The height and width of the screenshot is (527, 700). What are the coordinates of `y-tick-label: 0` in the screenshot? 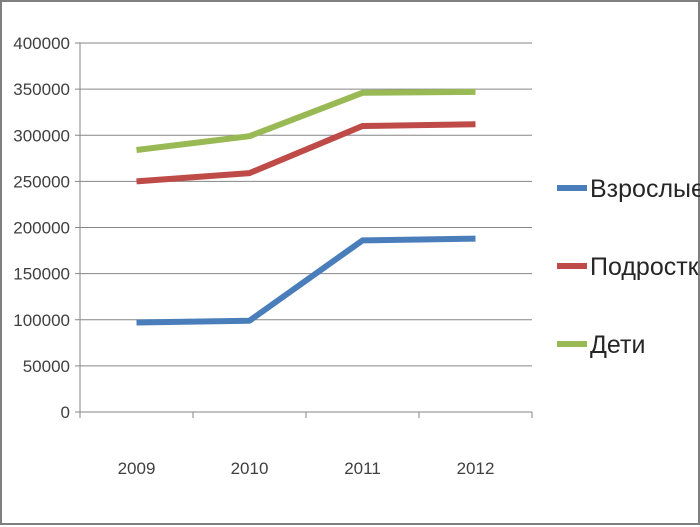 It's located at (65, 412).